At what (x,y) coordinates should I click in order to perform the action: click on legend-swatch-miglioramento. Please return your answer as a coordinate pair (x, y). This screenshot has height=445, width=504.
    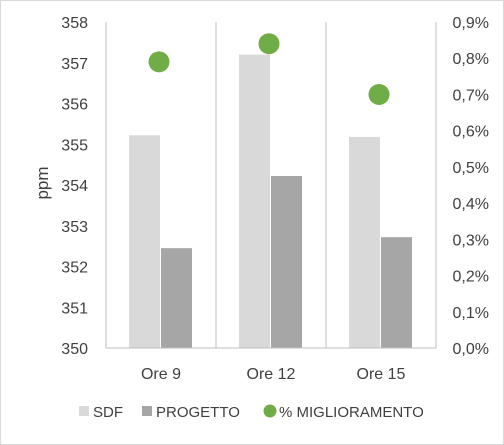
    Looking at the image, I should click on (270, 411).